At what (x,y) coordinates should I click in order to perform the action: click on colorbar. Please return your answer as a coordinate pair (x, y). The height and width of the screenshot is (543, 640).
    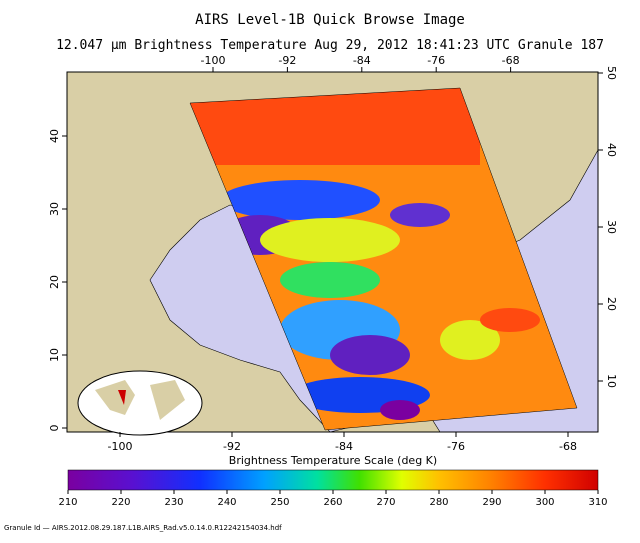
    Looking at the image, I should click on (333, 480).